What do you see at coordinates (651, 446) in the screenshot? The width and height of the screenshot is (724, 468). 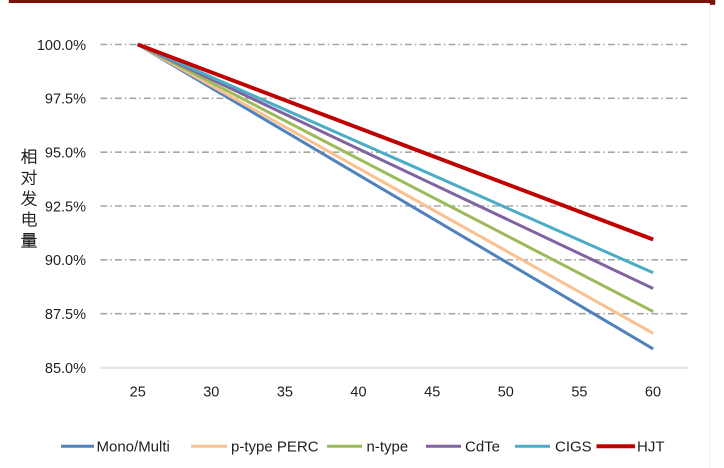 I see `svg-text: HJT` at bounding box center [651, 446].